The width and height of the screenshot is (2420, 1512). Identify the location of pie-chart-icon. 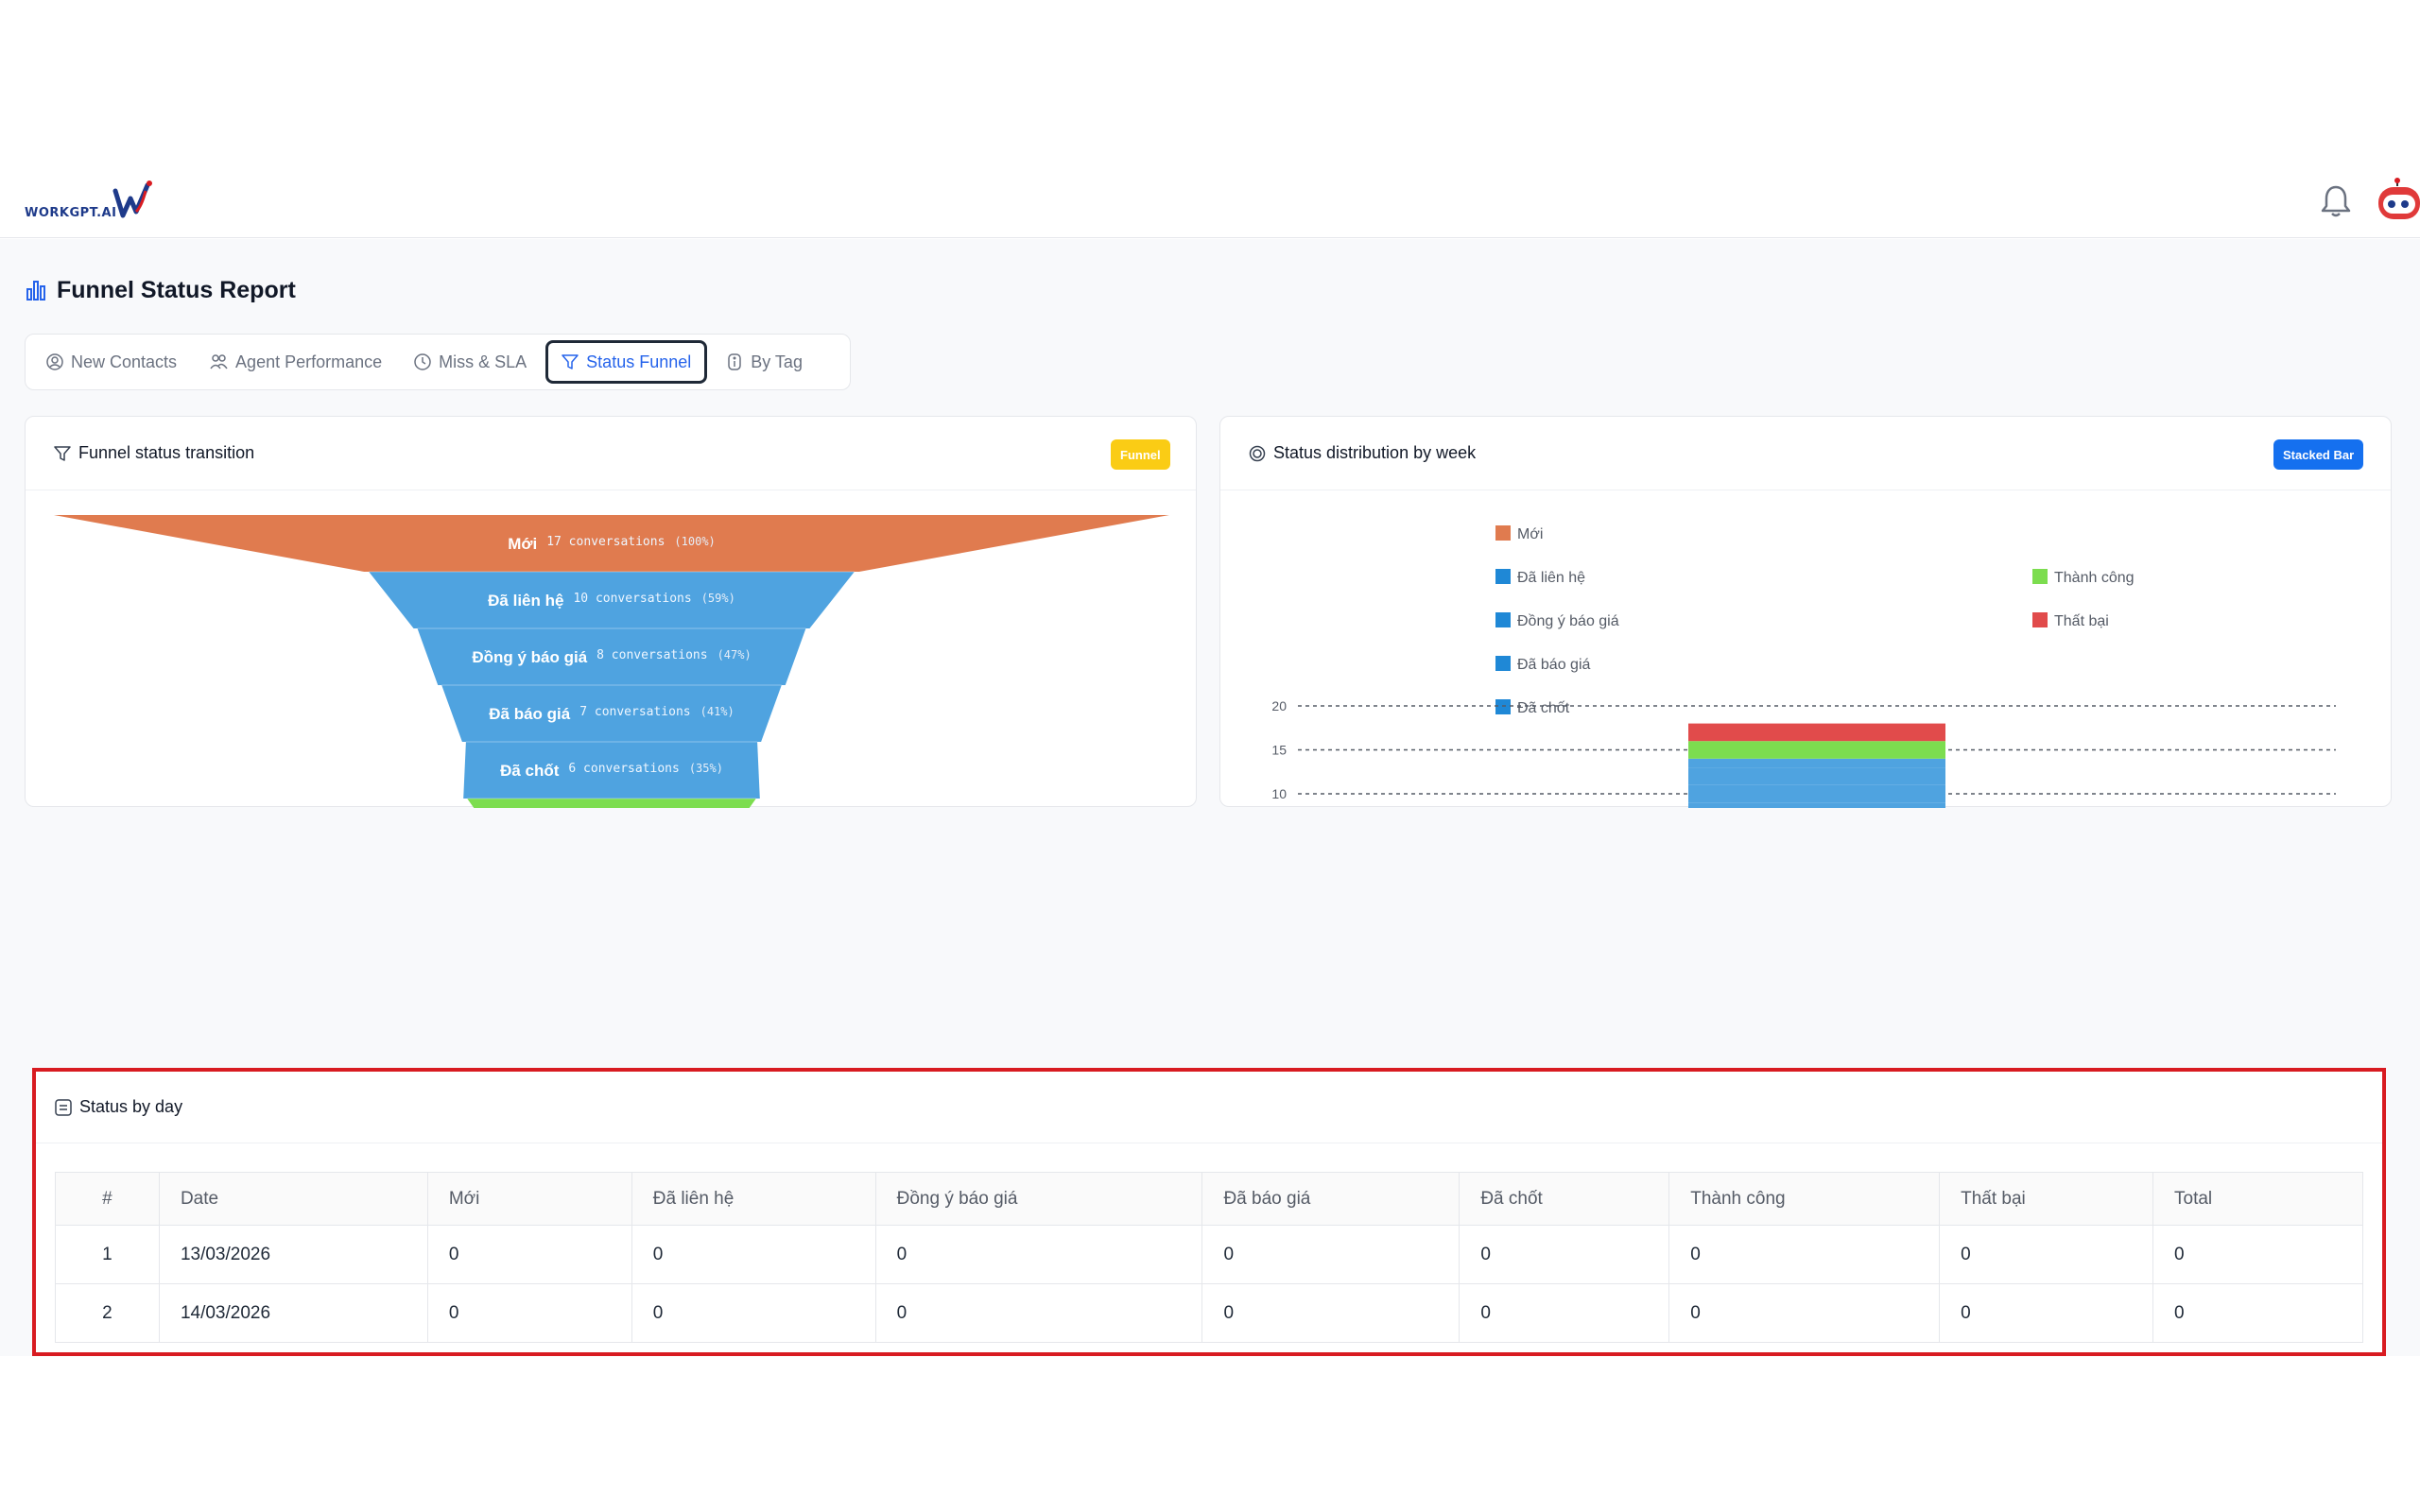
(1257, 453).